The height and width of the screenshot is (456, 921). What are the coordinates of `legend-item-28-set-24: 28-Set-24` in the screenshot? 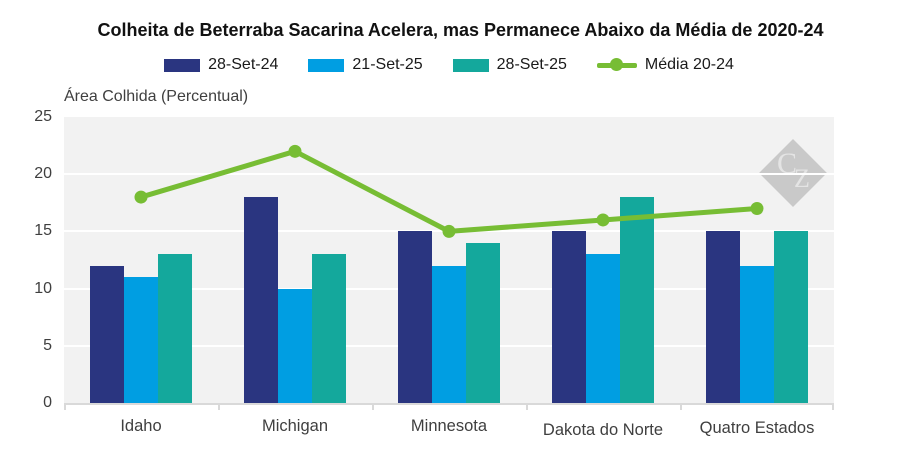 It's located at (221, 65).